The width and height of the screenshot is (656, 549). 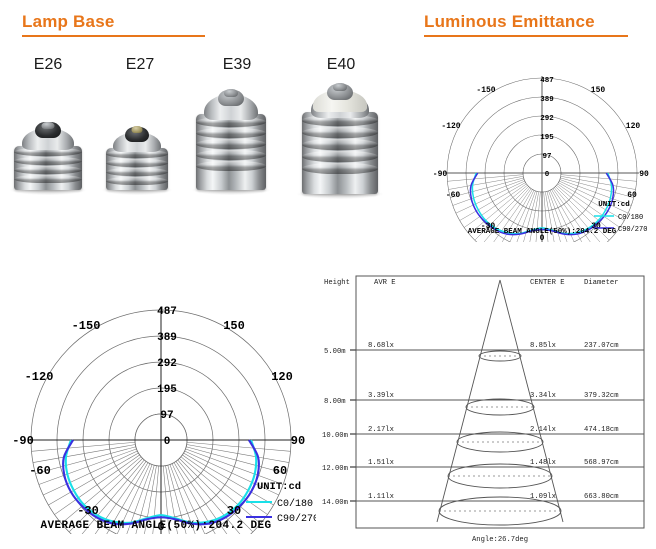 I want to click on beam-table-row: 14.00m 1.11lx 1.09lx 663.80cm, so click(x=470, y=500).